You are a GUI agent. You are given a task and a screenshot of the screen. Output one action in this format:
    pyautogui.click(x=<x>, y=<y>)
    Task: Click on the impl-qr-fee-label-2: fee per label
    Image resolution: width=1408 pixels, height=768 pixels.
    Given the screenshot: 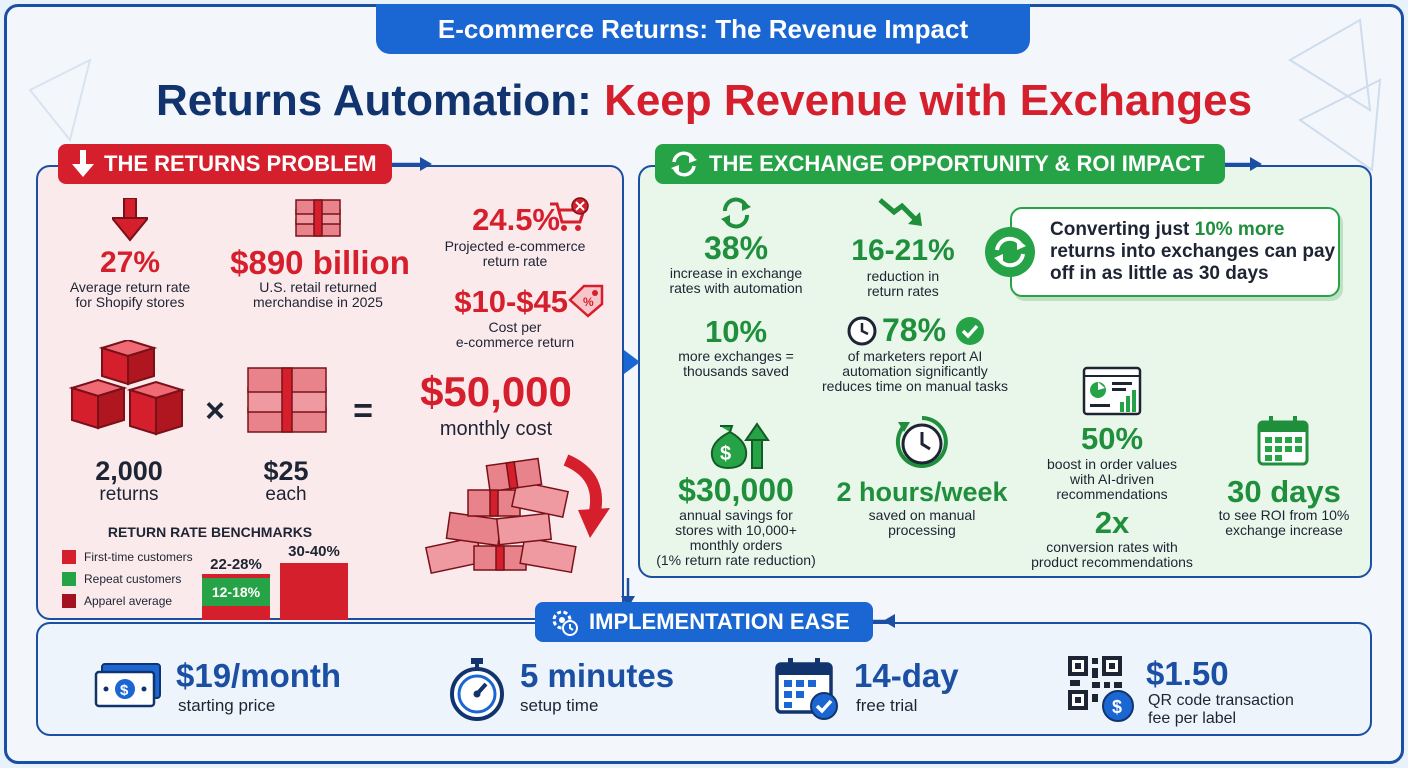 What is the action you would take?
    pyautogui.click(x=1192, y=718)
    